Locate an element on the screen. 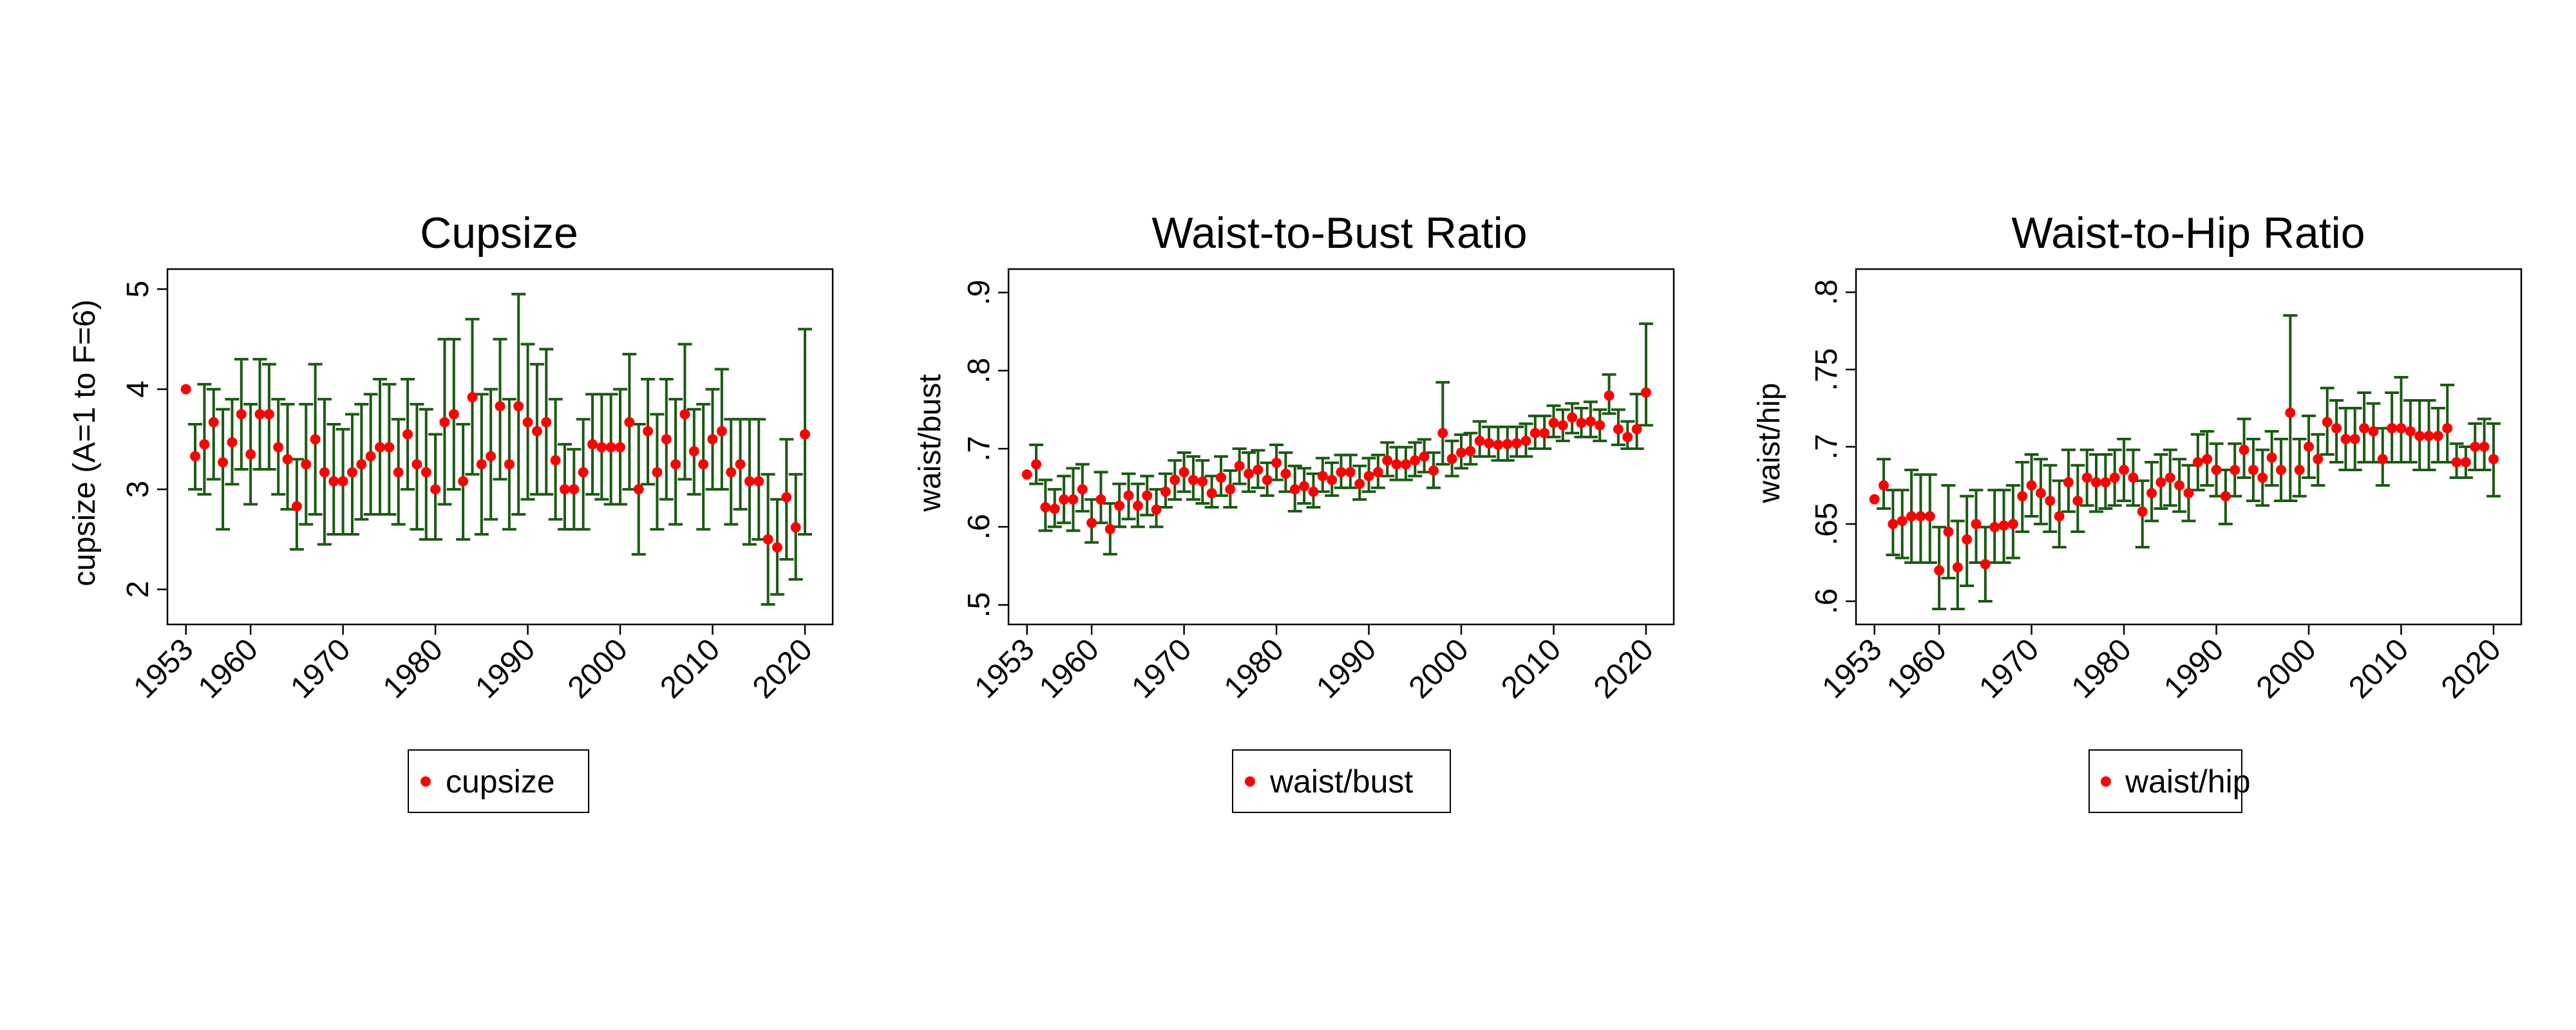  y-tick-label: 3 is located at coordinates (138, 489).